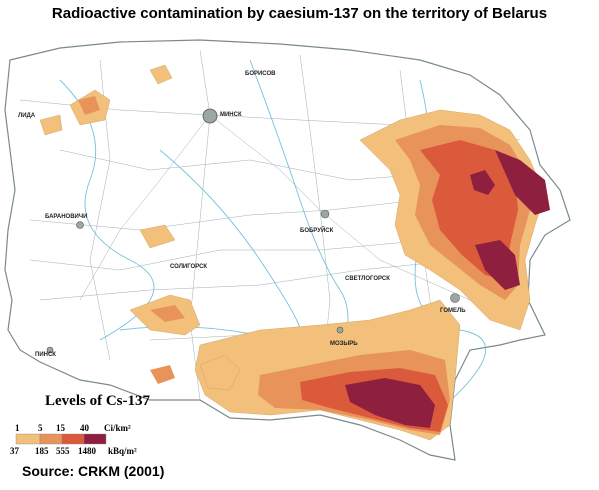  I want to click on legend-kbq-value: 555, so click(63, 451).